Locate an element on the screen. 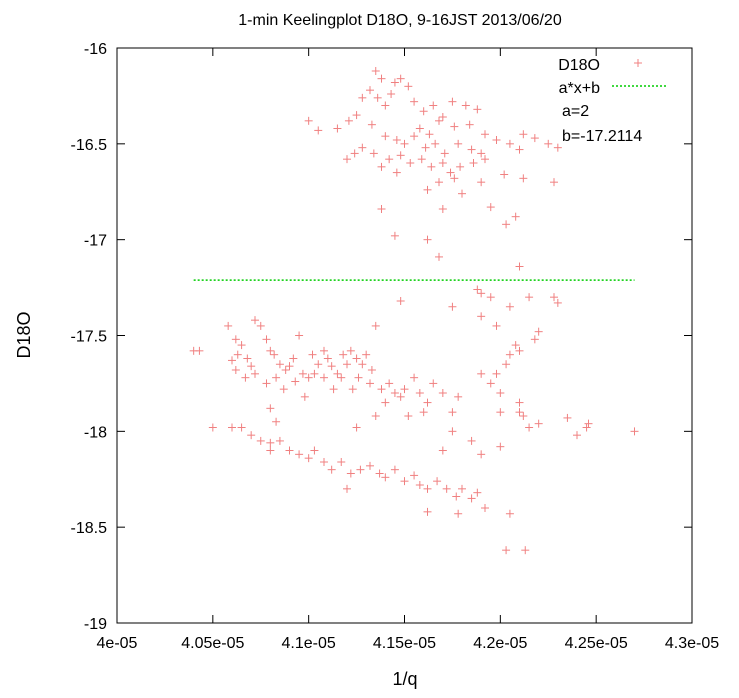  y-tick-label: -19 is located at coordinates (95, 624).